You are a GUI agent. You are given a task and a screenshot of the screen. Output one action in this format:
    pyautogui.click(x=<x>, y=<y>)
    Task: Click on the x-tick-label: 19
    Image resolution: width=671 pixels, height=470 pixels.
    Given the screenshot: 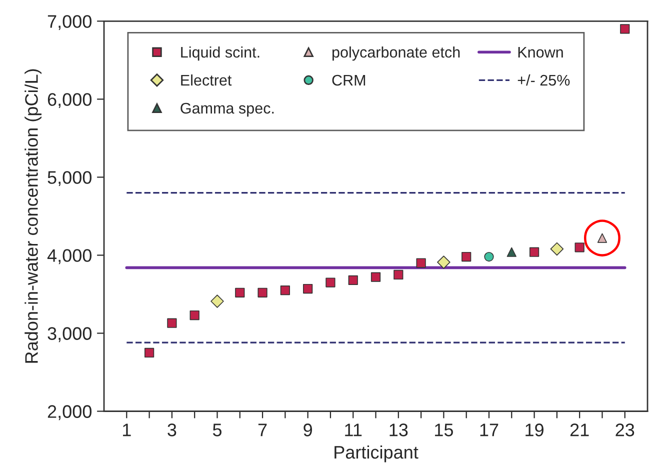 What is the action you would take?
    pyautogui.click(x=535, y=430)
    